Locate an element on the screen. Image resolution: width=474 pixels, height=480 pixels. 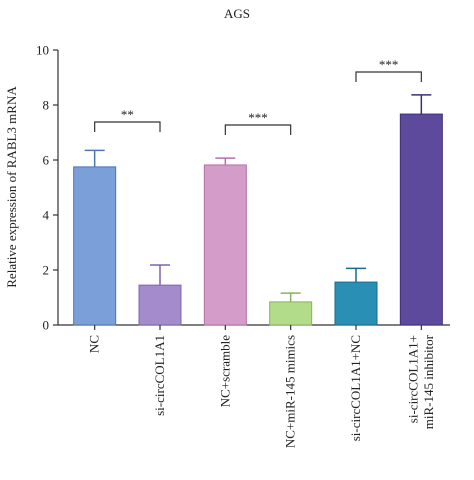
significance-label: ** is located at coordinates (127, 114).